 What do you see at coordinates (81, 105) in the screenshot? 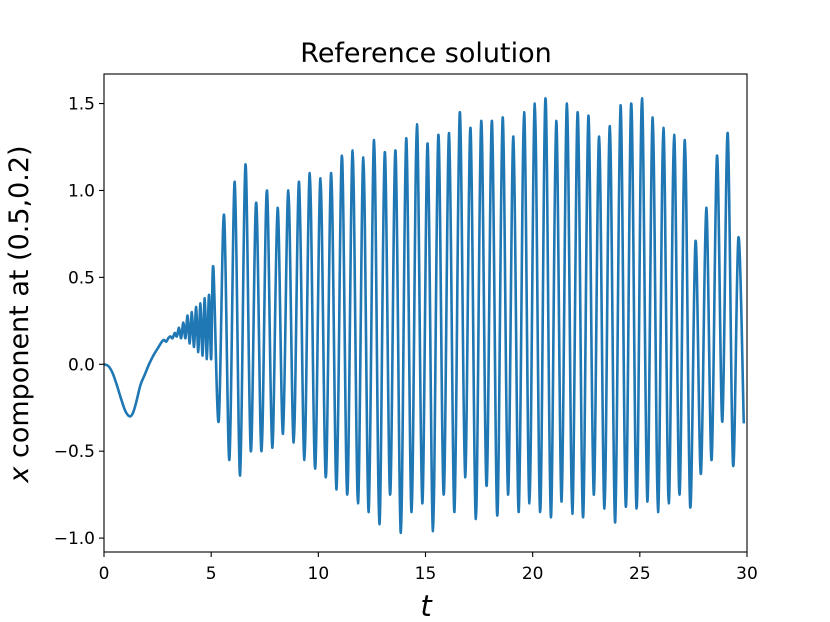
I see `y-tick-label: 1.5` at bounding box center [81, 105].